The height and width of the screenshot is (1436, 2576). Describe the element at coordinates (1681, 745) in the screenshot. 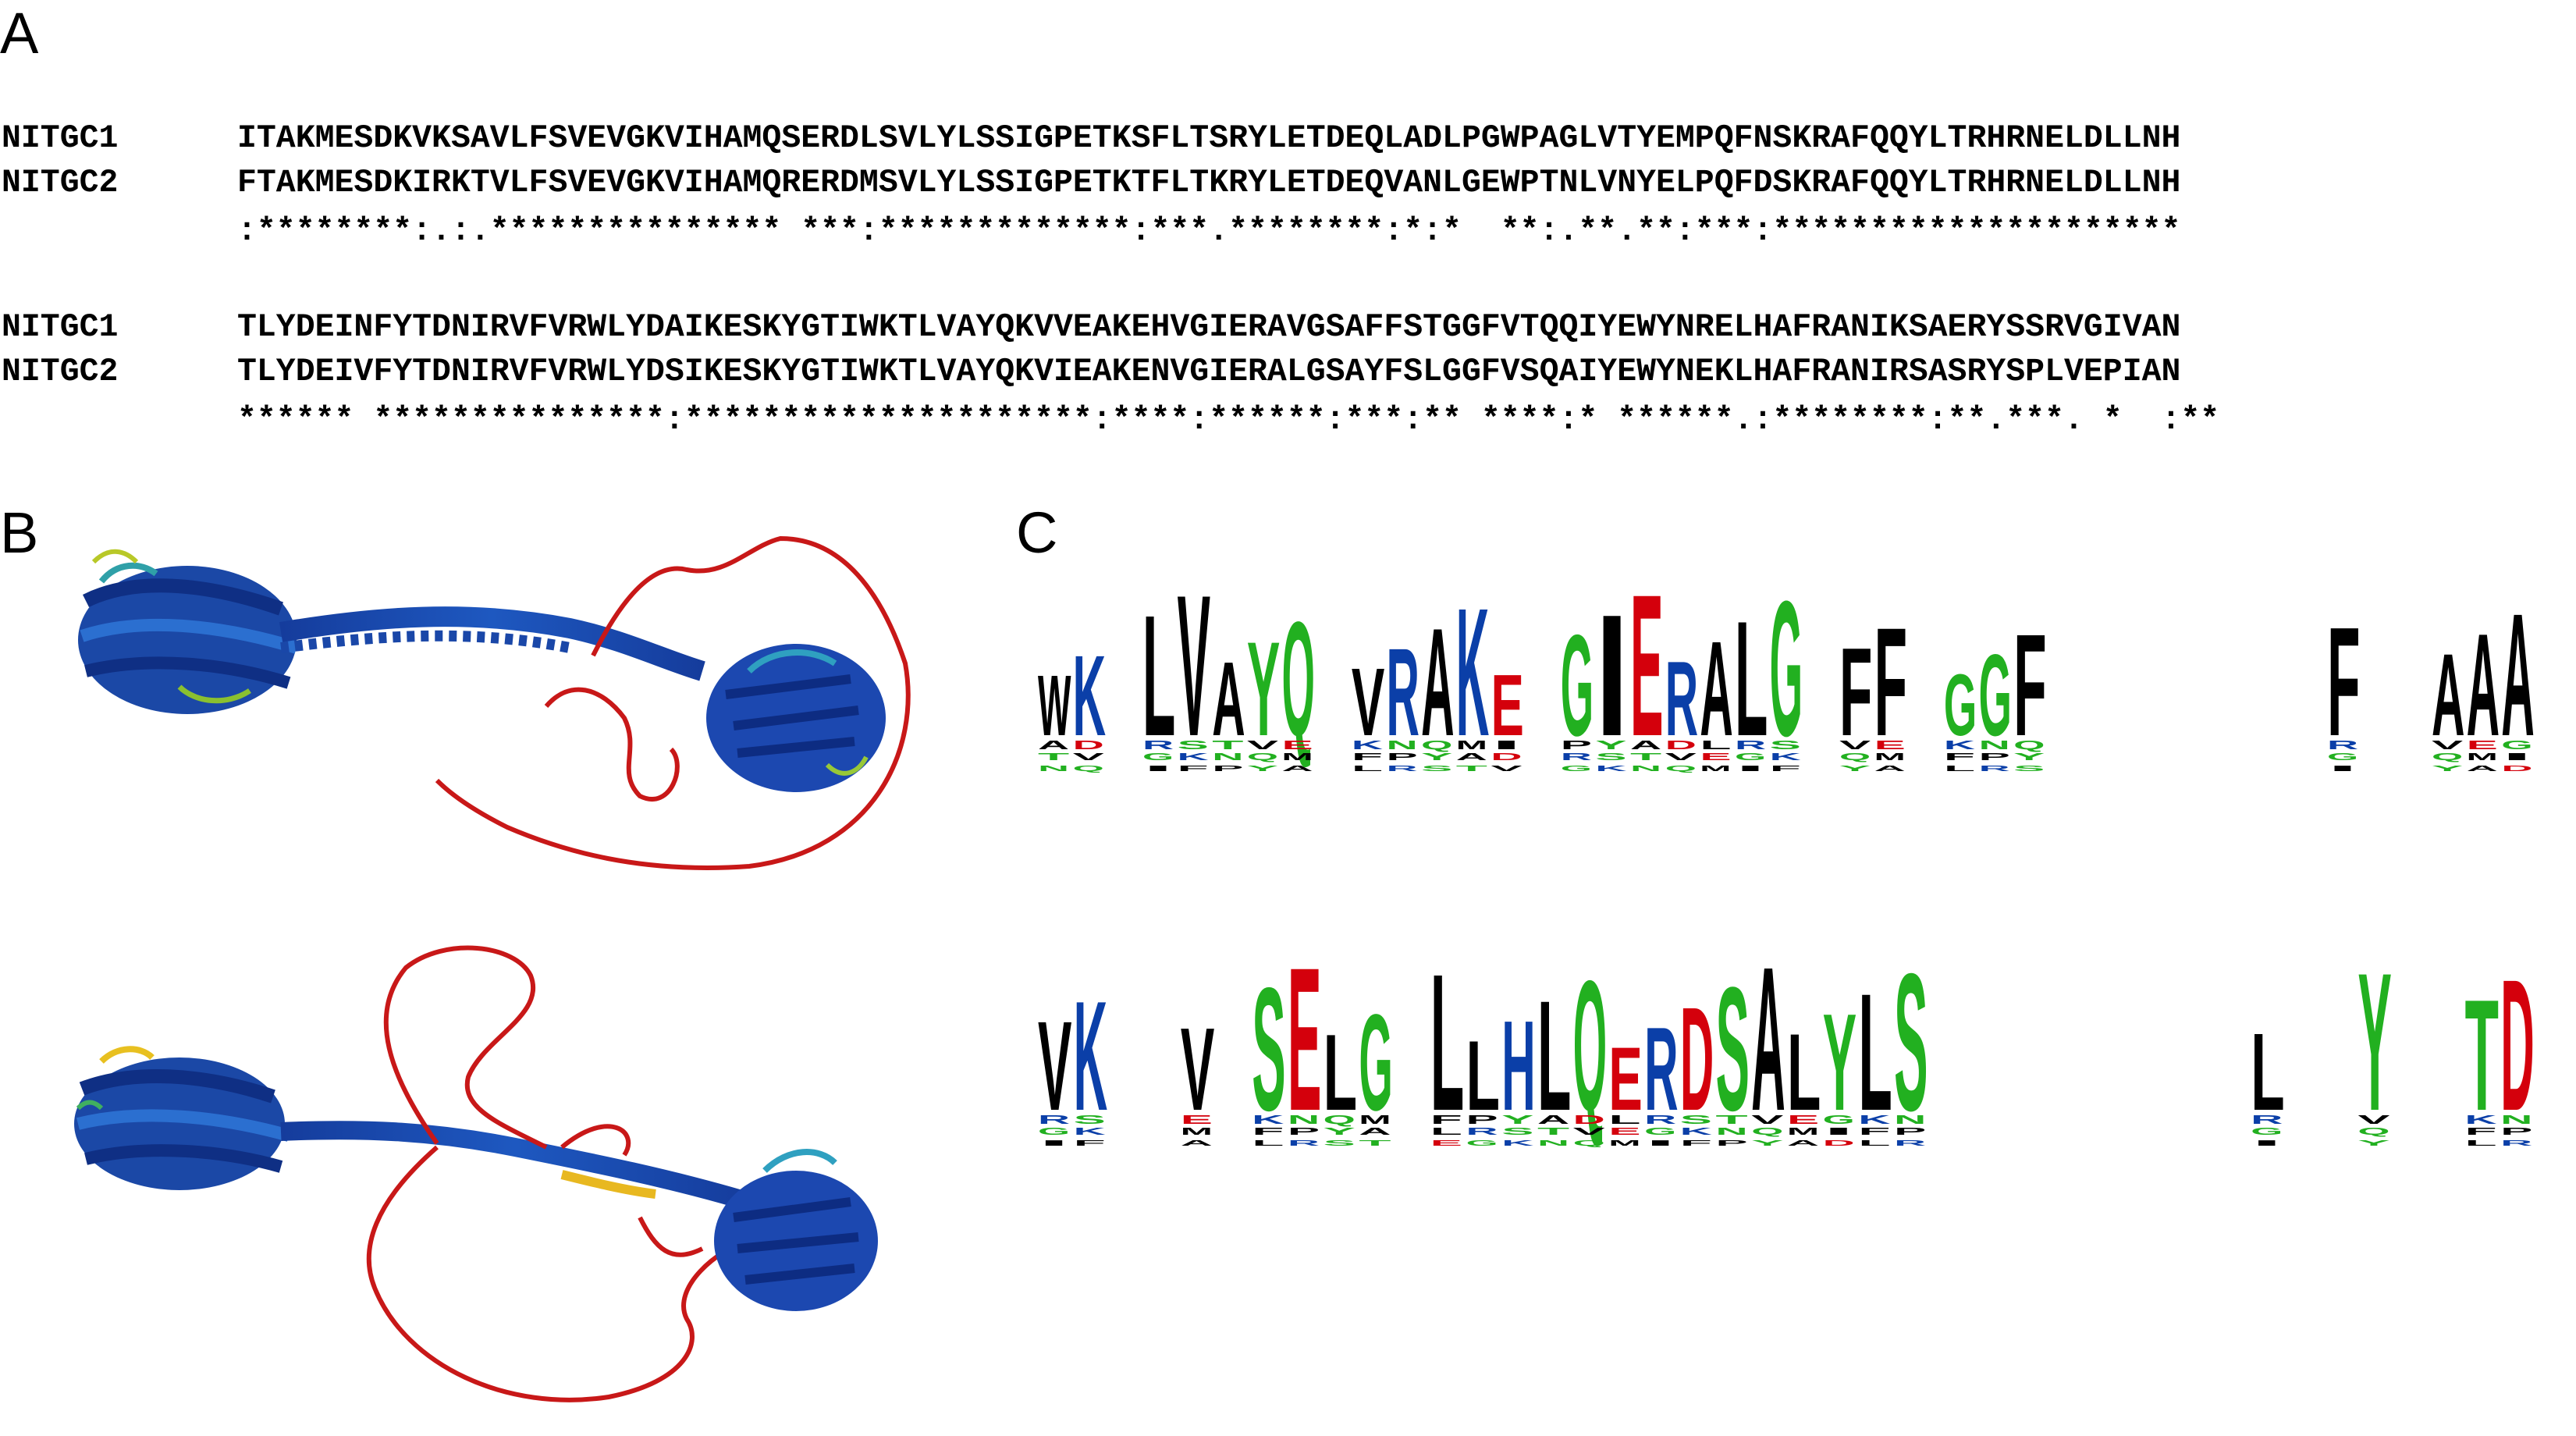

I see `logo-letter-minor: D` at that location.